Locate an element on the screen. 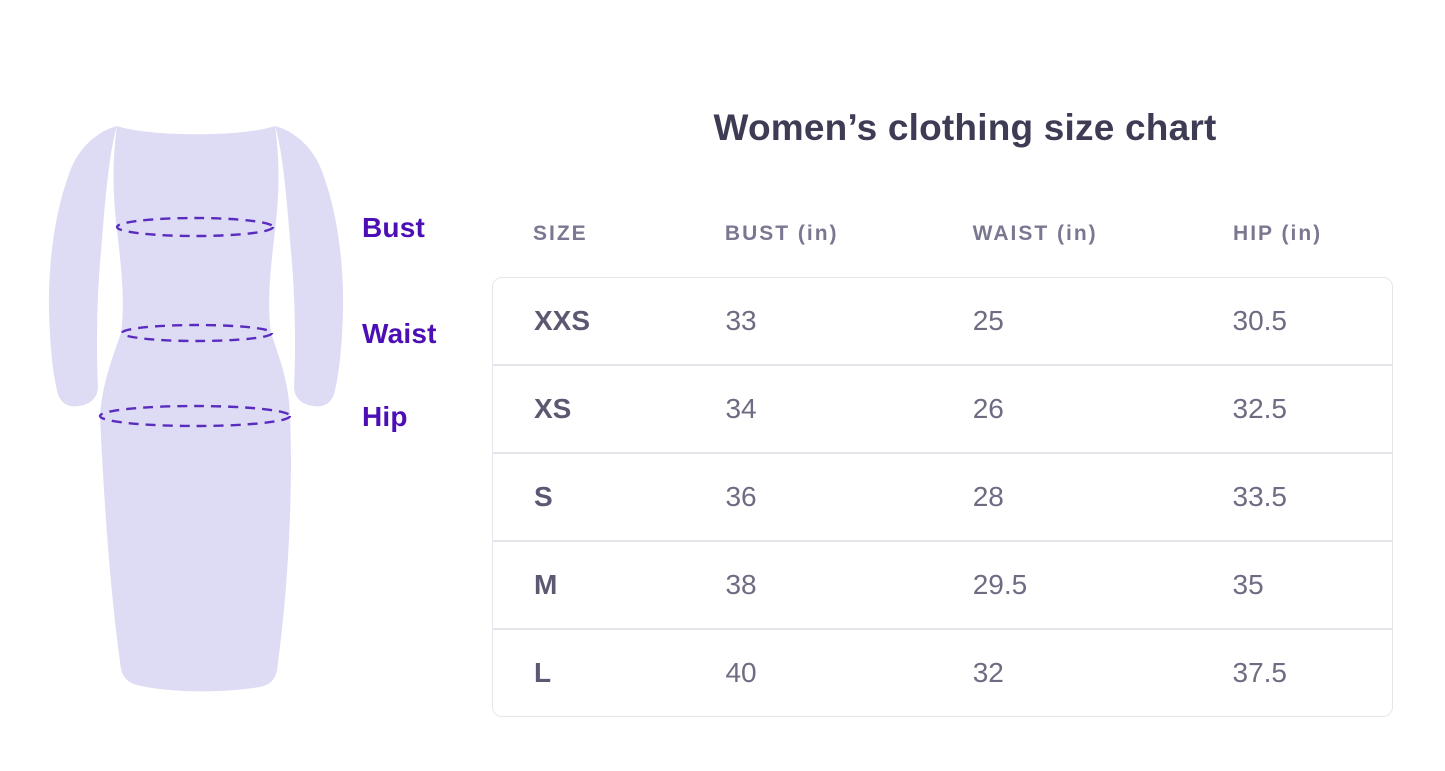 This screenshot has height=771, width=1445. column-header-size: SIZE is located at coordinates (560, 233).